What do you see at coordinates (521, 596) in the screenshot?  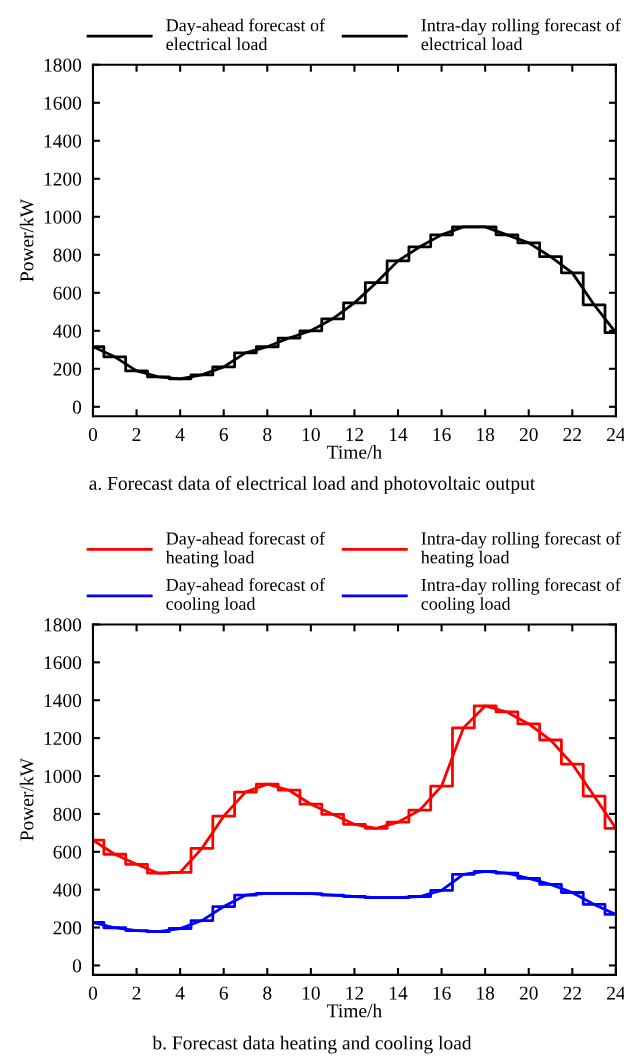 I see `legend-label: Intra-day rolling forecast of cooling load` at bounding box center [521, 596].